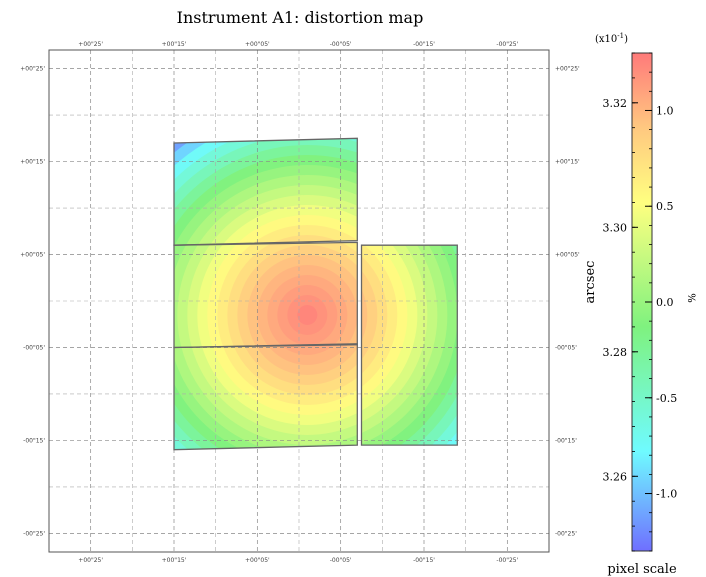  I want to click on detector-top-left-outline, so click(265, 191).